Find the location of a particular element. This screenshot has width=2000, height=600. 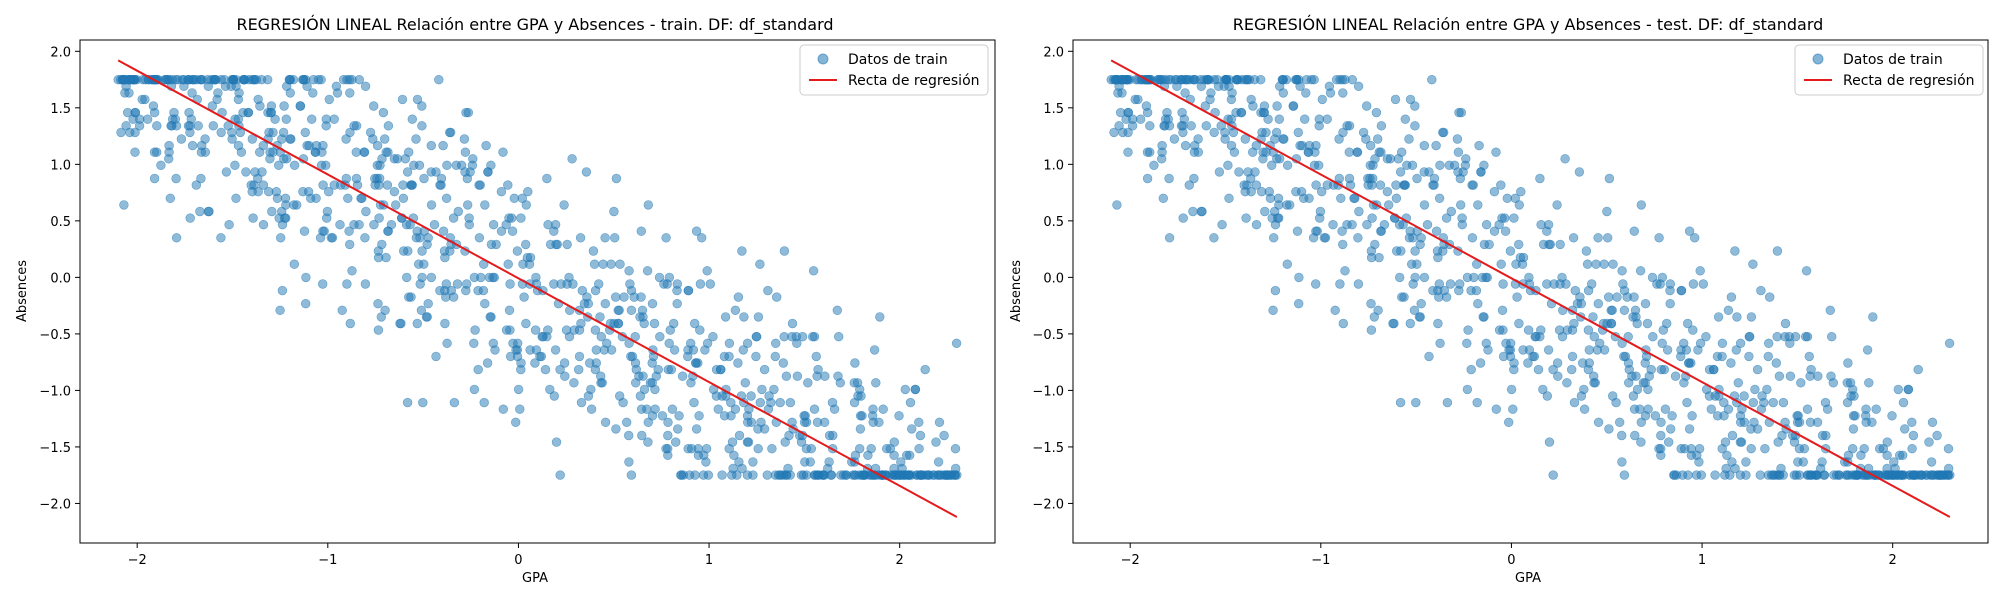

x-tick-label: 1 is located at coordinates (1702, 560).